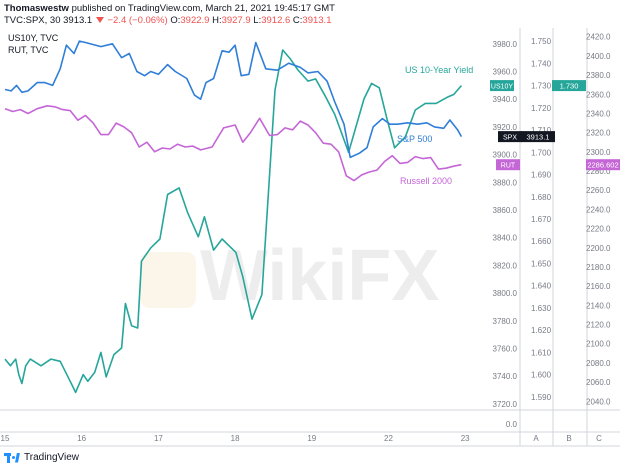  What do you see at coordinates (541, 219) in the screenshot?
I see `y-tick-yield: 1.670` at bounding box center [541, 219].